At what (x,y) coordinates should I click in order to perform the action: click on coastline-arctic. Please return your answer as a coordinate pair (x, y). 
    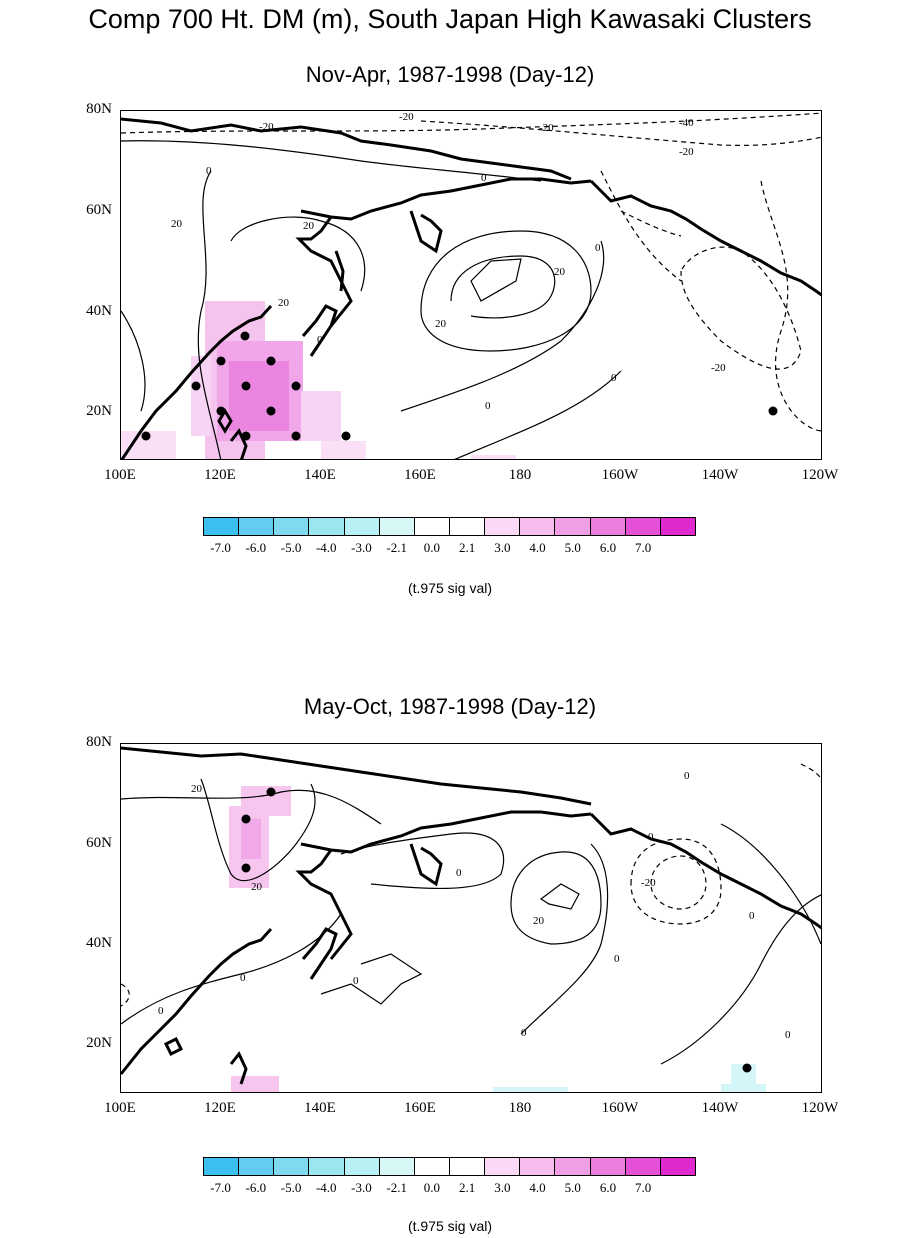
    Looking at the image, I should click on (346, 149).